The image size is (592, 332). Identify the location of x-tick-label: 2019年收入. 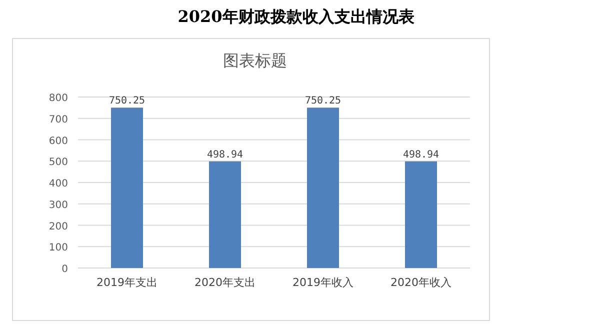
(323, 282).